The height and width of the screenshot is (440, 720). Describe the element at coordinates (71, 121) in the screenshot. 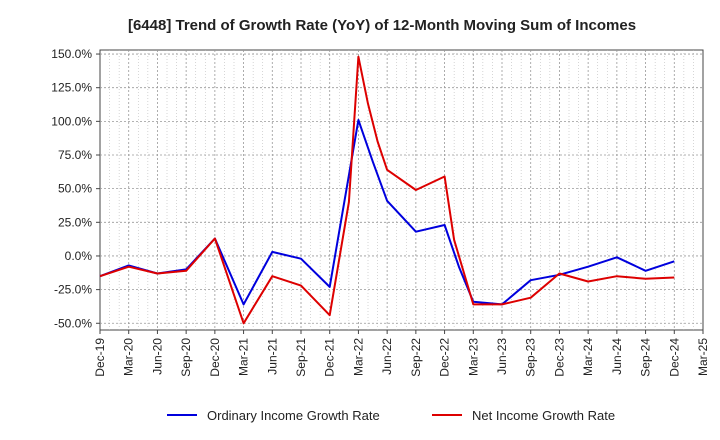

I see `y-tick-label: 100.0%` at that location.